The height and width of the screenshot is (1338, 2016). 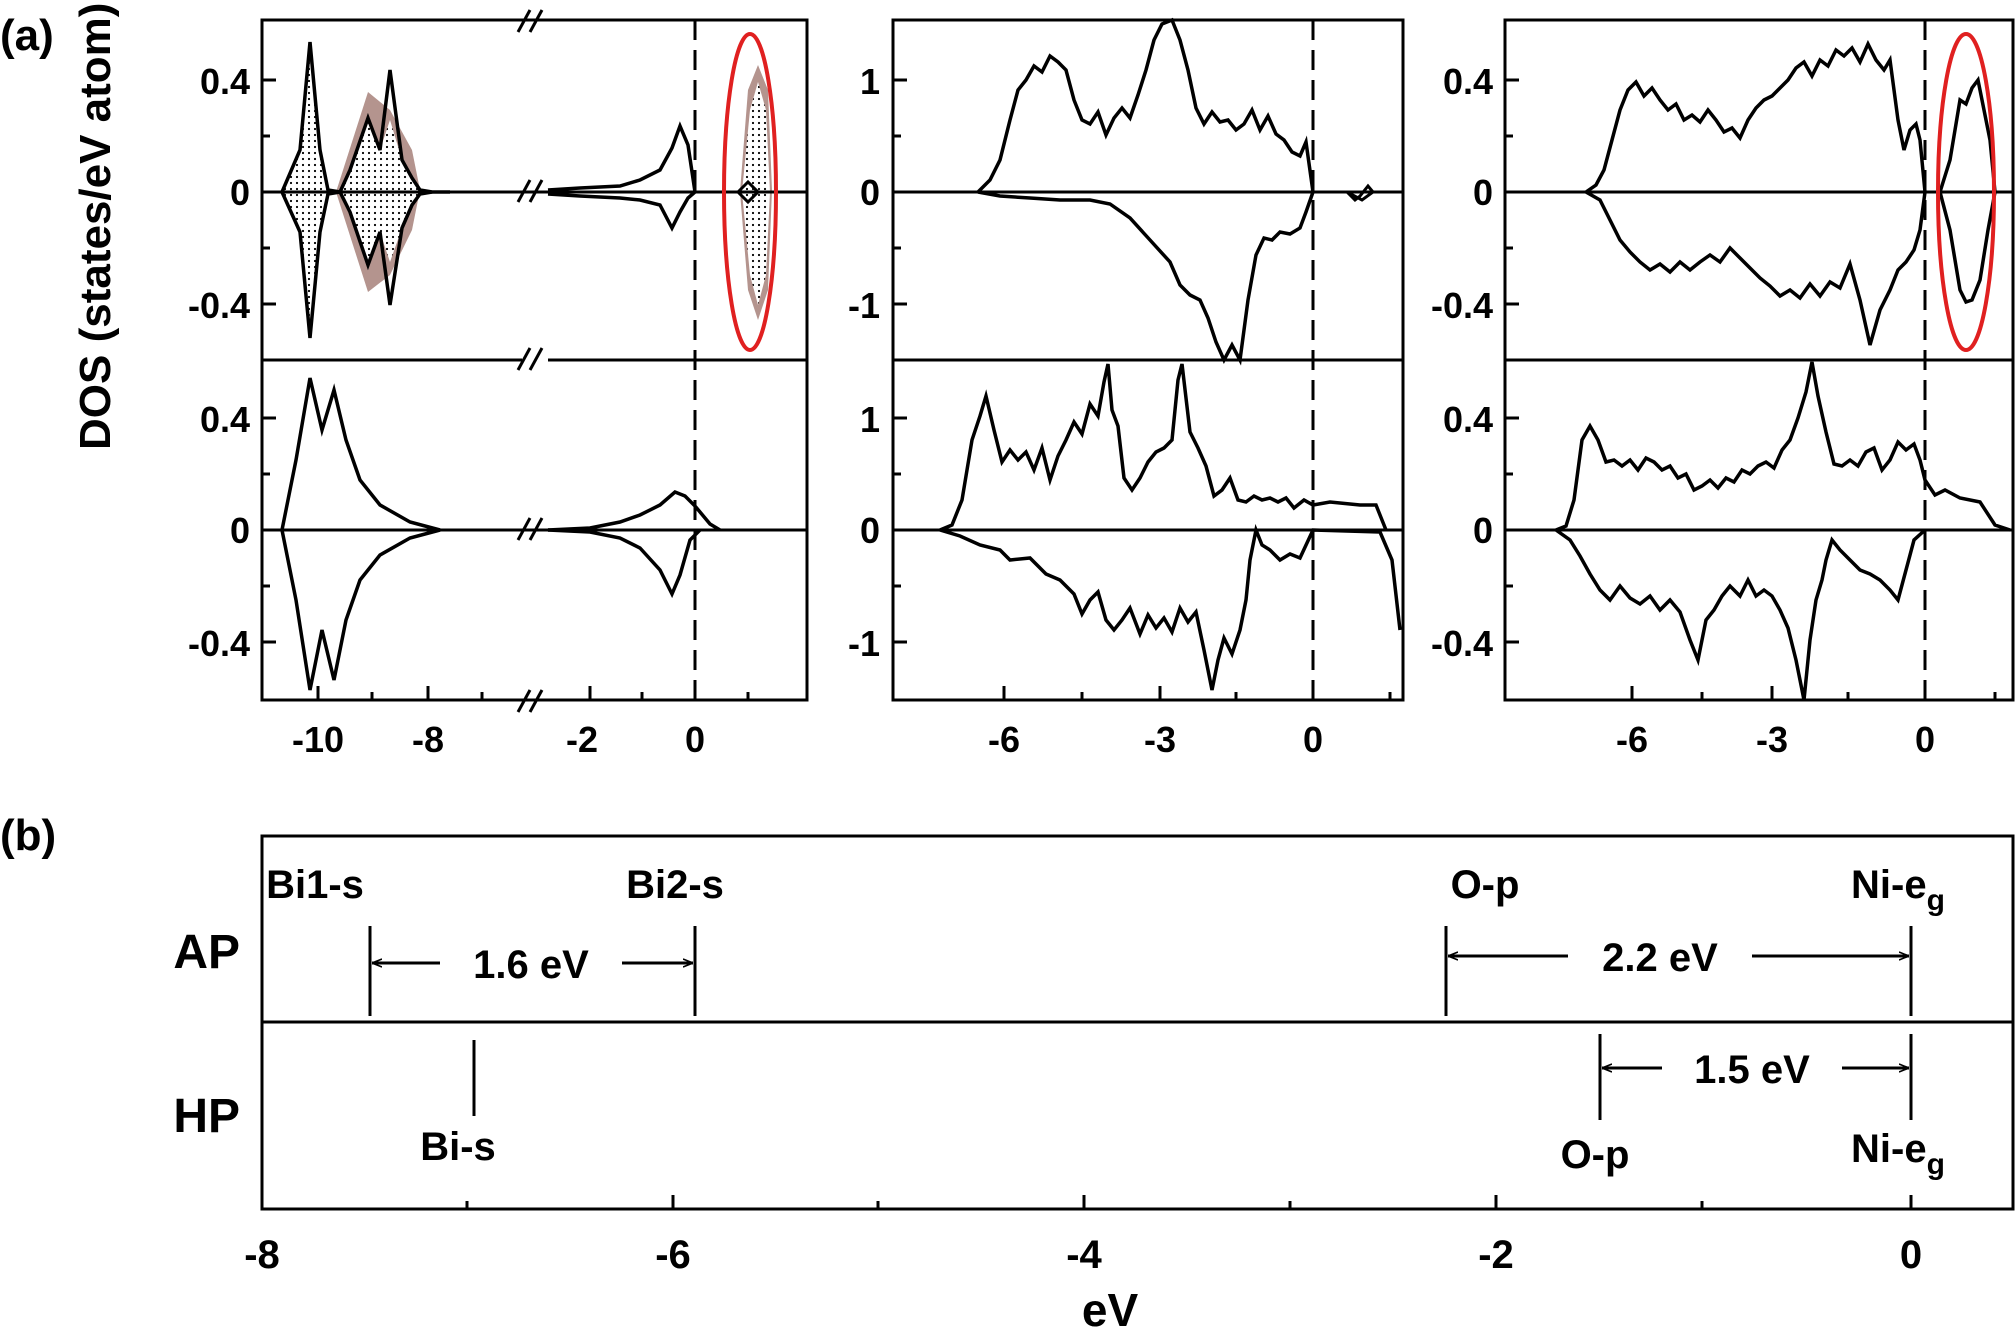 What do you see at coordinates (206, 1116) in the screenshot?
I see `row-label-hp: HP` at bounding box center [206, 1116].